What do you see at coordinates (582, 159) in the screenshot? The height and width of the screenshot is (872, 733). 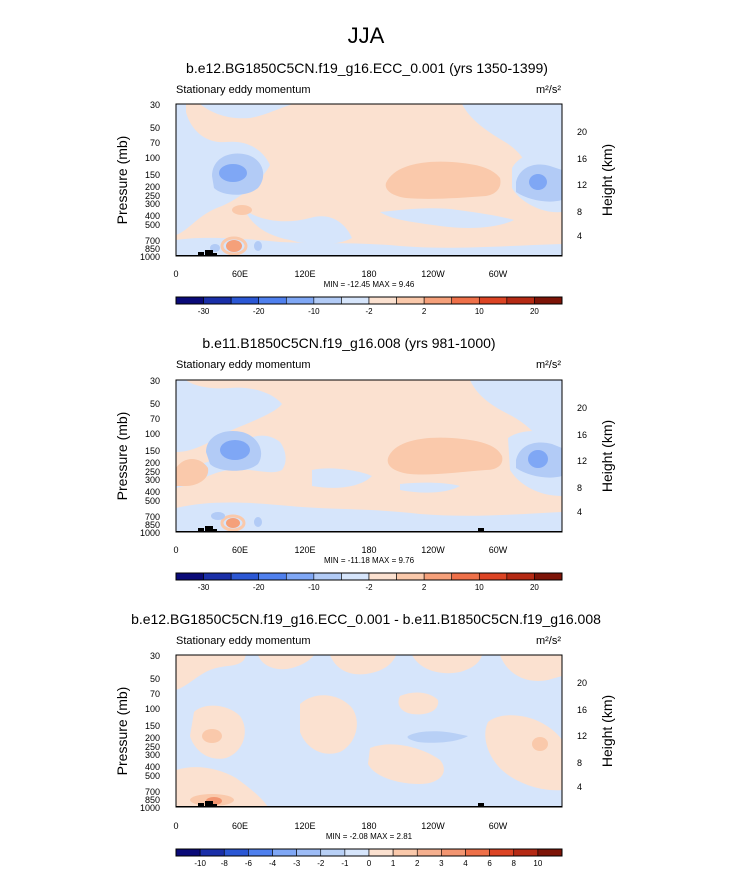 I see `y-right-tick-label: 16` at bounding box center [582, 159].